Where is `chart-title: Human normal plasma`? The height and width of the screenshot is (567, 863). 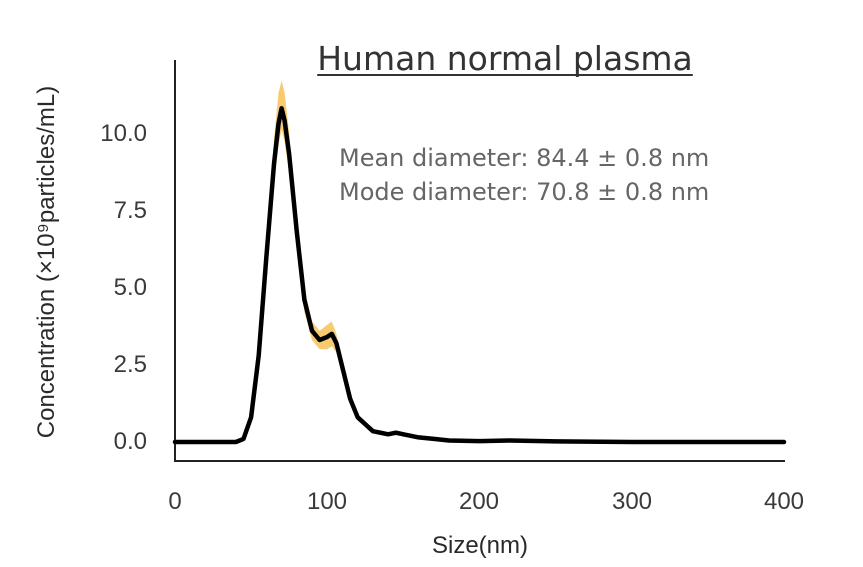 chart-title: Human normal plasma is located at coordinates (505, 58).